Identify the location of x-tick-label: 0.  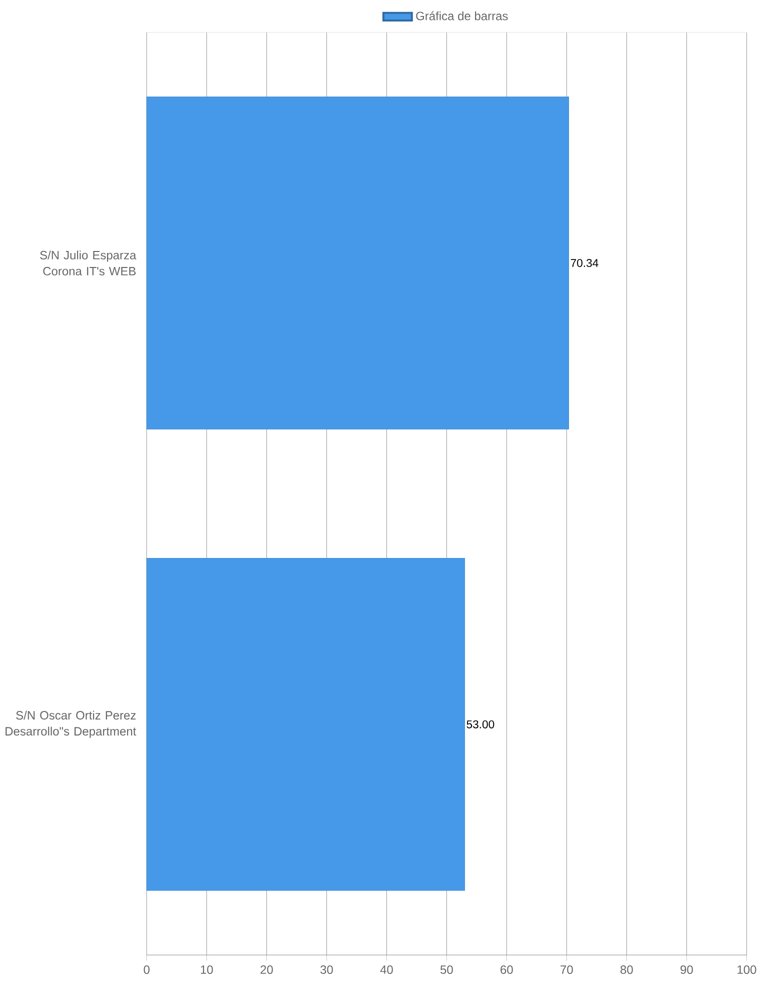
(147, 969).